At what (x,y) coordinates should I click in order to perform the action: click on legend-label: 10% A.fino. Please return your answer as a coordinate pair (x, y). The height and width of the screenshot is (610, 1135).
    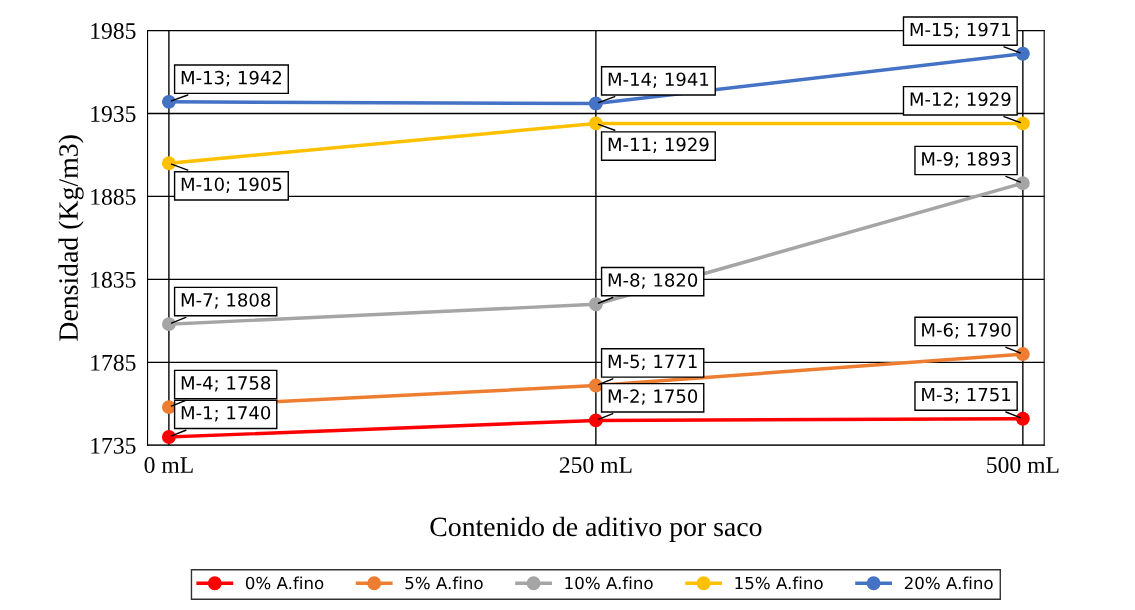
    Looking at the image, I should click on (609, 583).